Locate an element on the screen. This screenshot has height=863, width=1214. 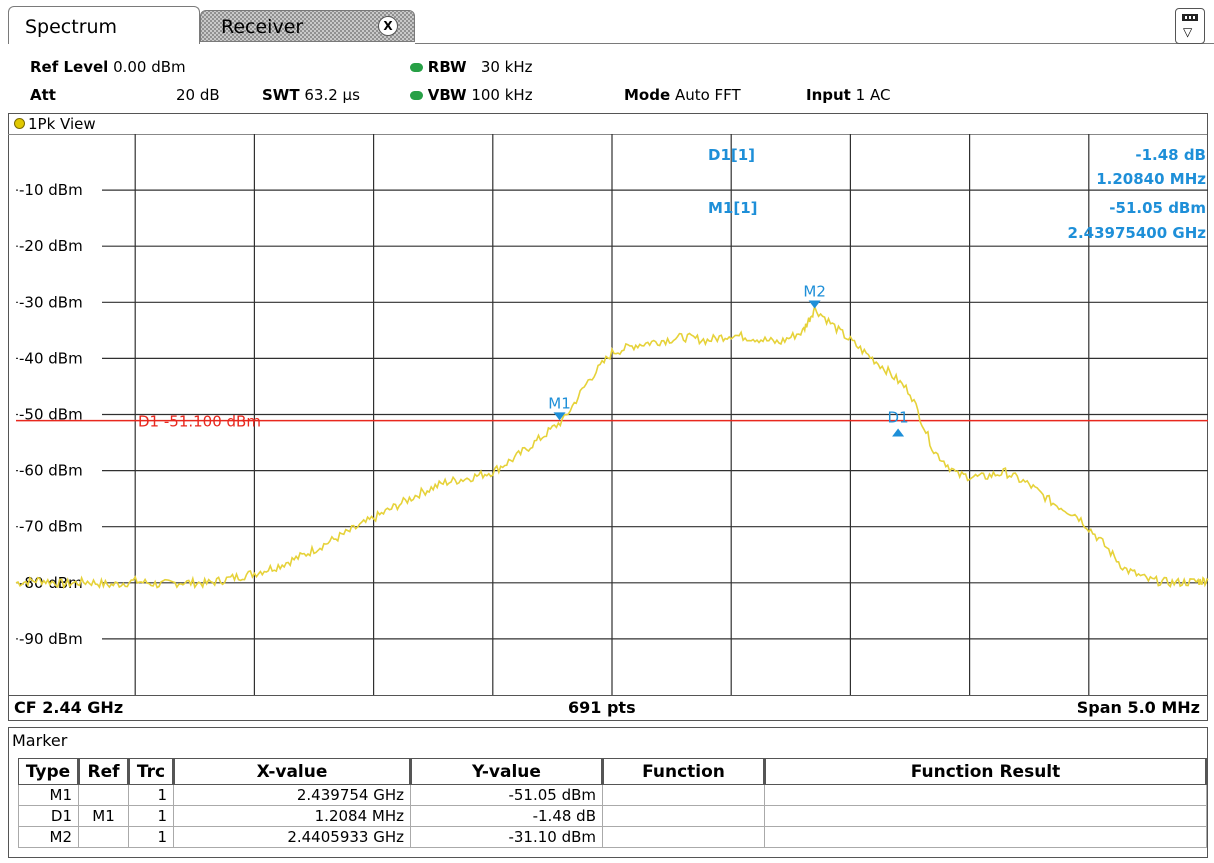
table-cell: M2 is located at coordinates (48, 837).